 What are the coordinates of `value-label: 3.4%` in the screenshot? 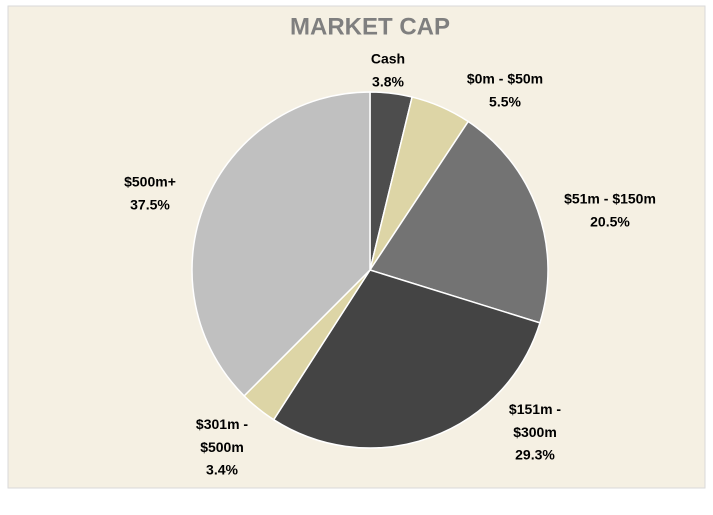 It's located at (222, 470).